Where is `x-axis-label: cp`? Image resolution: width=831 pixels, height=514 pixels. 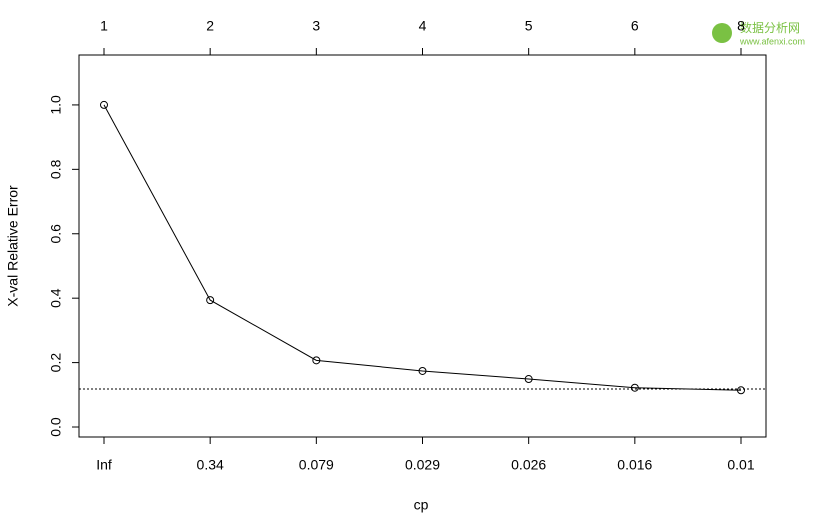 x-axis-label: cp is located at coordinates (421, 505).